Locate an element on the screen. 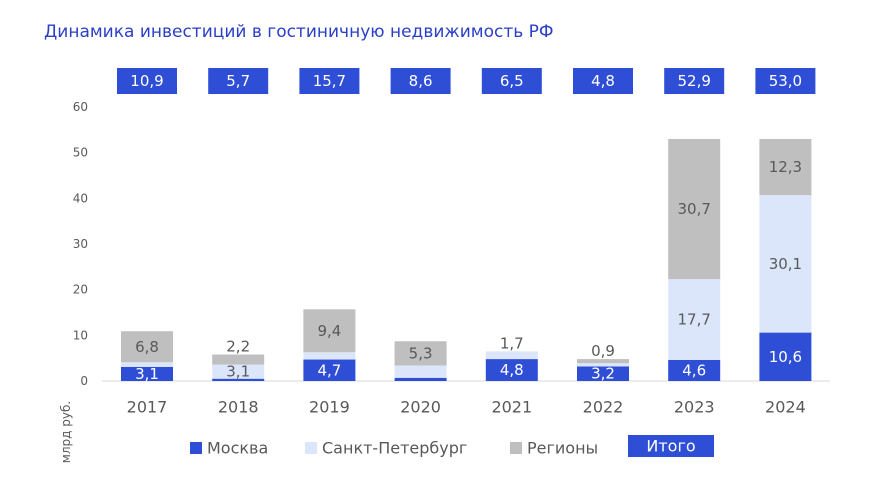 This screenshot has width=888, height=498. data-label: 4,7 is located at coordinates (329, 370).